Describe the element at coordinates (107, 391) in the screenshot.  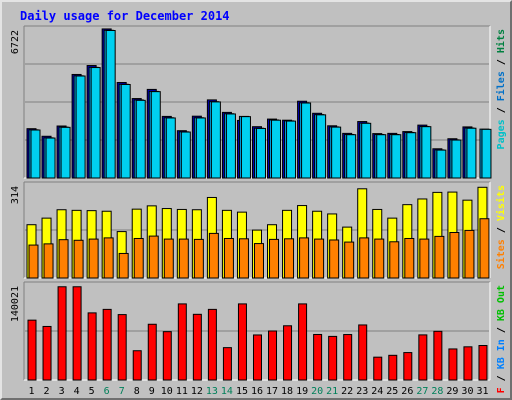
I see `x-tick-label-day-6: 6` at that location.